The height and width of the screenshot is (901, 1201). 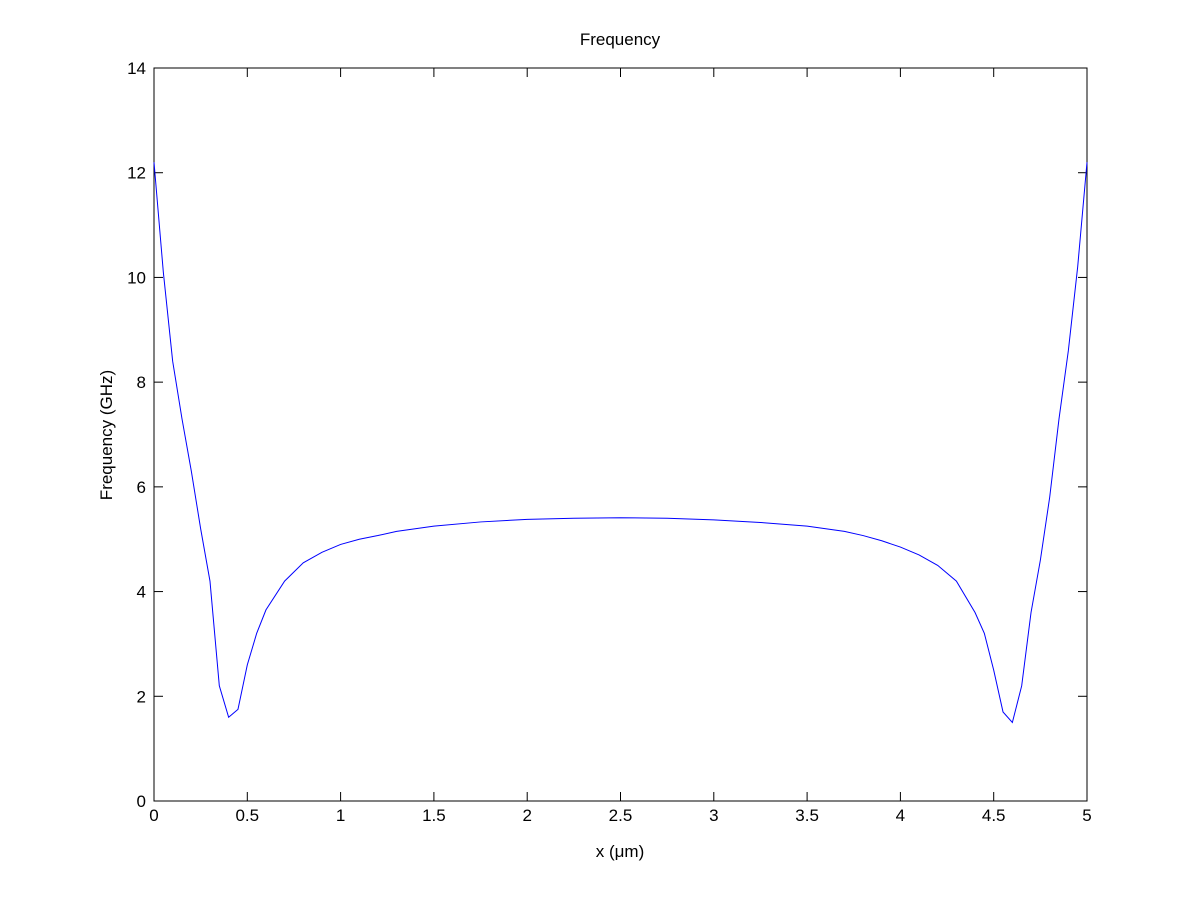 I want to click on x-tick-label: 4, so click(x=900, y=815).